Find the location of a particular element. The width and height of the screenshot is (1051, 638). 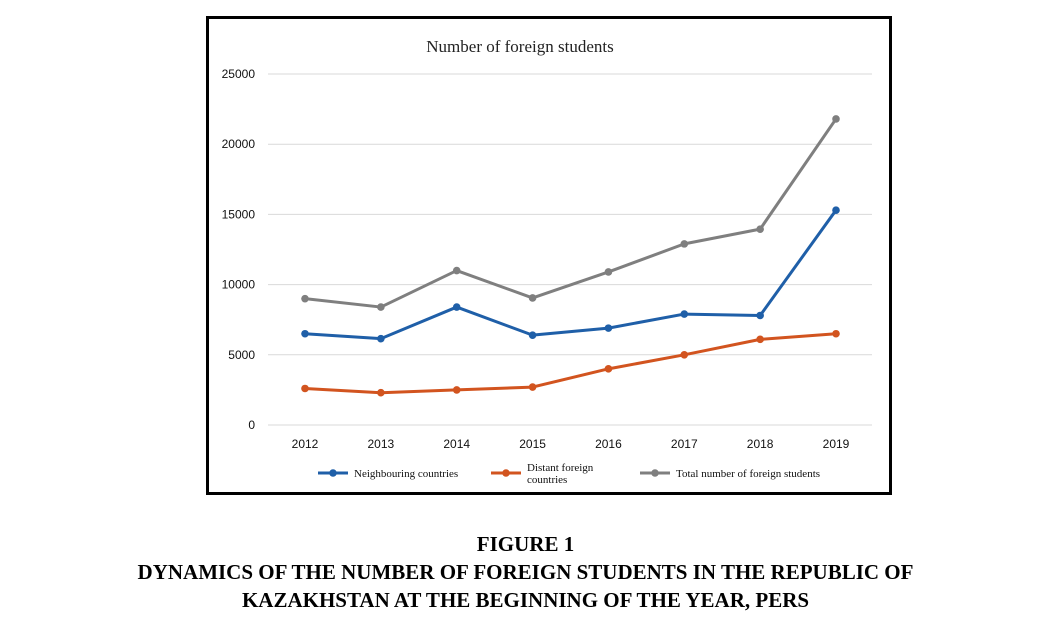

legend-label: Neighbouring countries is located at coordinates (406, 474).